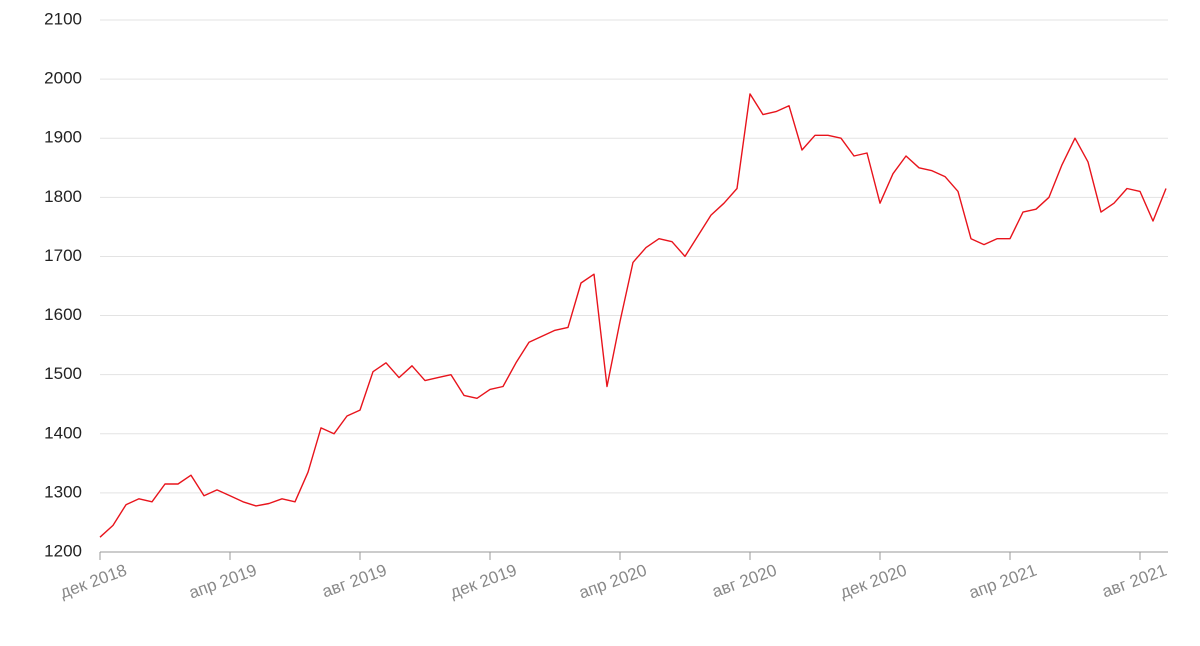 The image size is (1200, 646). I want to click on y-tick-label: 1300, so click(63, 491).